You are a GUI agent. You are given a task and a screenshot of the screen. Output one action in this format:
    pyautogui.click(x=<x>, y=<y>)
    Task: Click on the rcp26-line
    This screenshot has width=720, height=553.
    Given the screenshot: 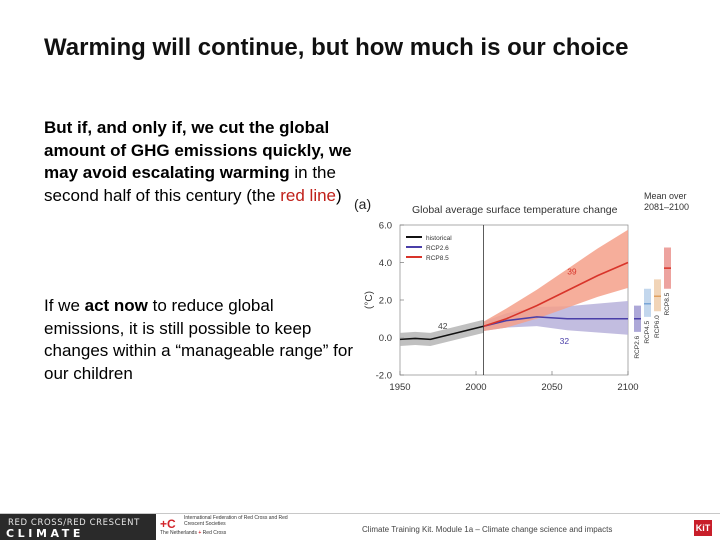 What is the action you would take?
    pyautogui.click(x=555, y=322)
    